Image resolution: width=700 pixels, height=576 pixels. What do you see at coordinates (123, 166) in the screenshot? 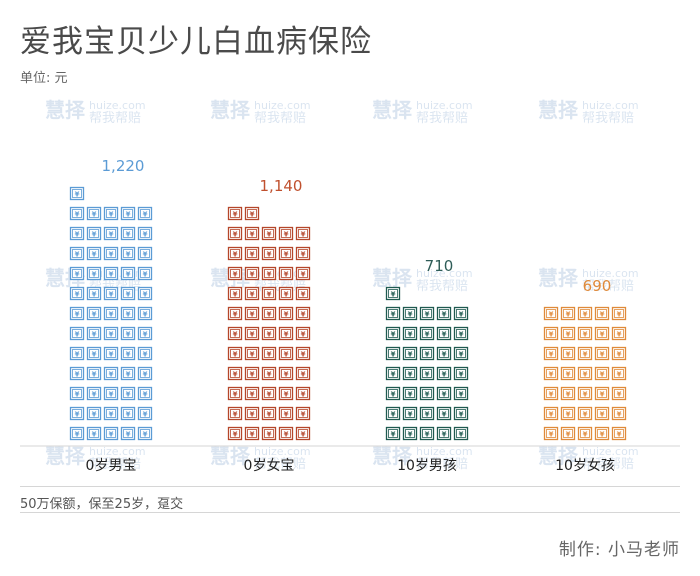
I see `value-label: 1,220` at bounding box center [123, 166].